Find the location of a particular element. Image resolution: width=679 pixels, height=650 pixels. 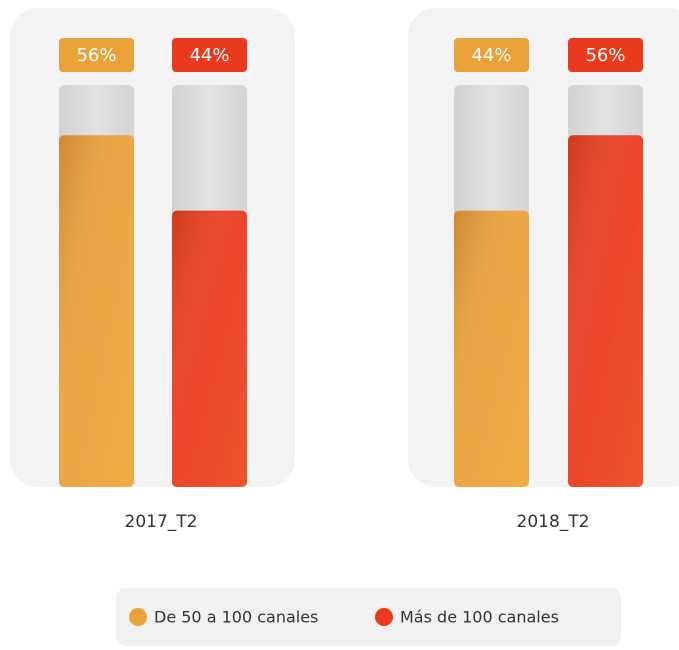

legend-label: Más de 100 canales is located at coordinates (479, 617).